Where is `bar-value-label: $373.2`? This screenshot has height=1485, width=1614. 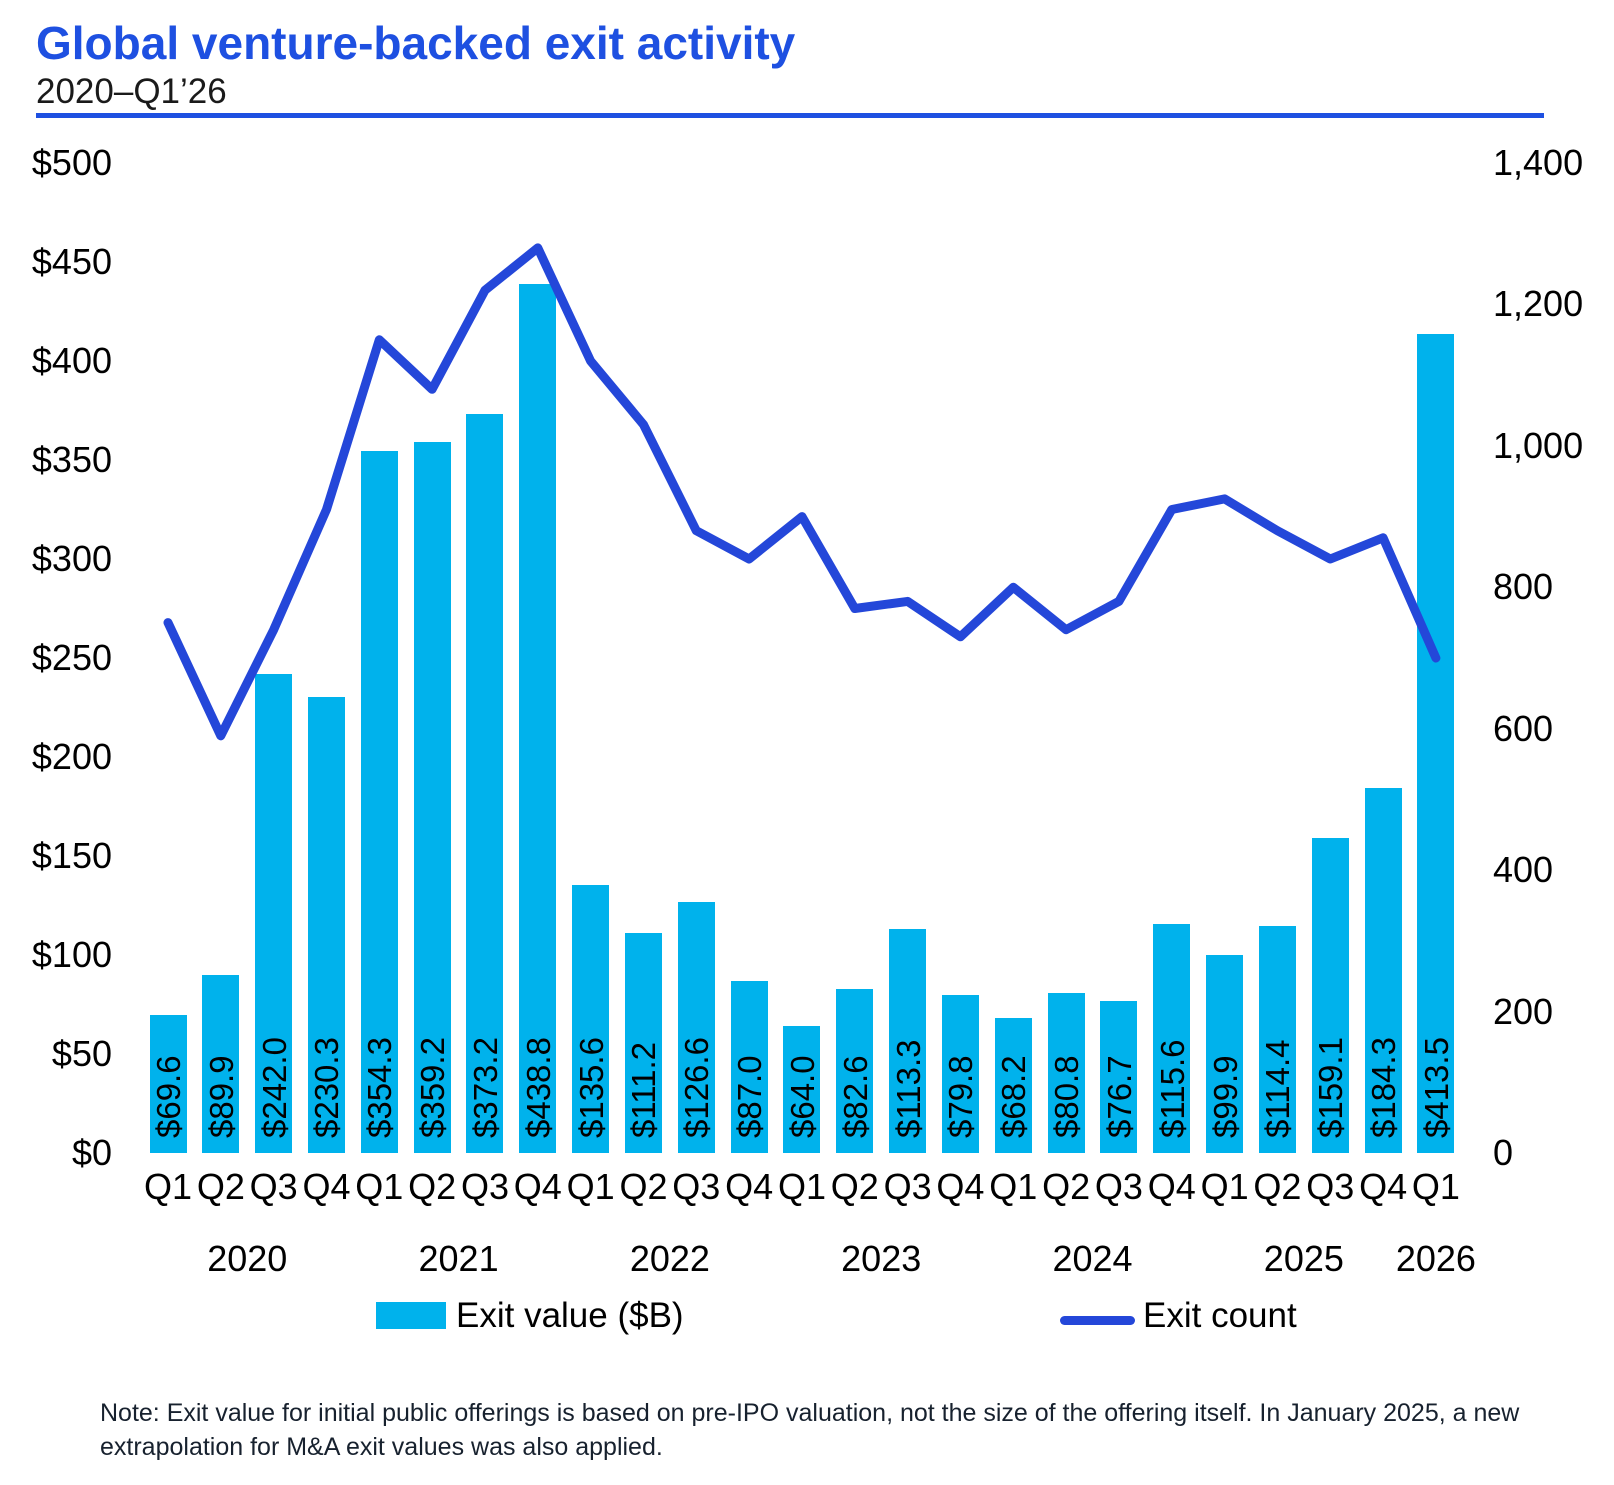 bar-value-label: $373.2 is located at coordinates (485, 1087).